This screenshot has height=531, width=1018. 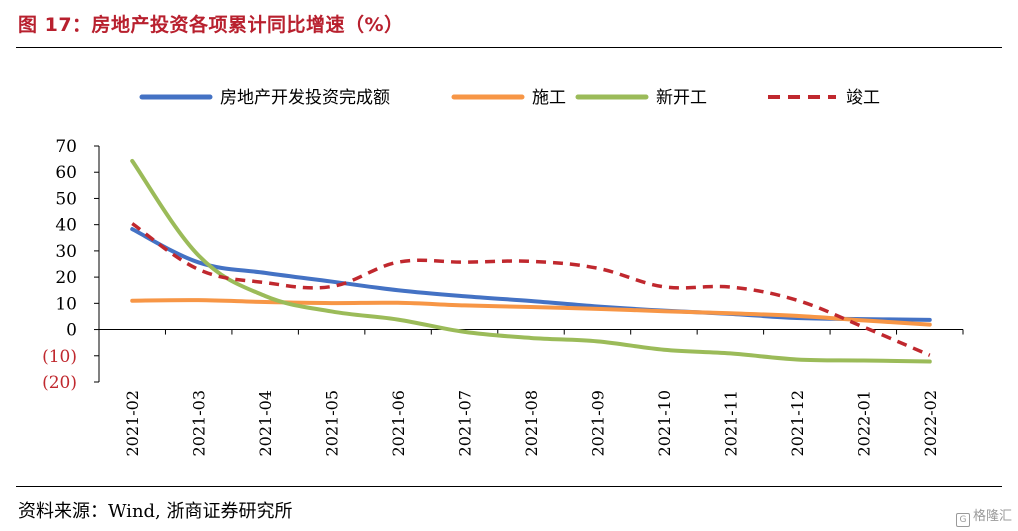 I want to click on top-divider, so click(x=509, y=47).